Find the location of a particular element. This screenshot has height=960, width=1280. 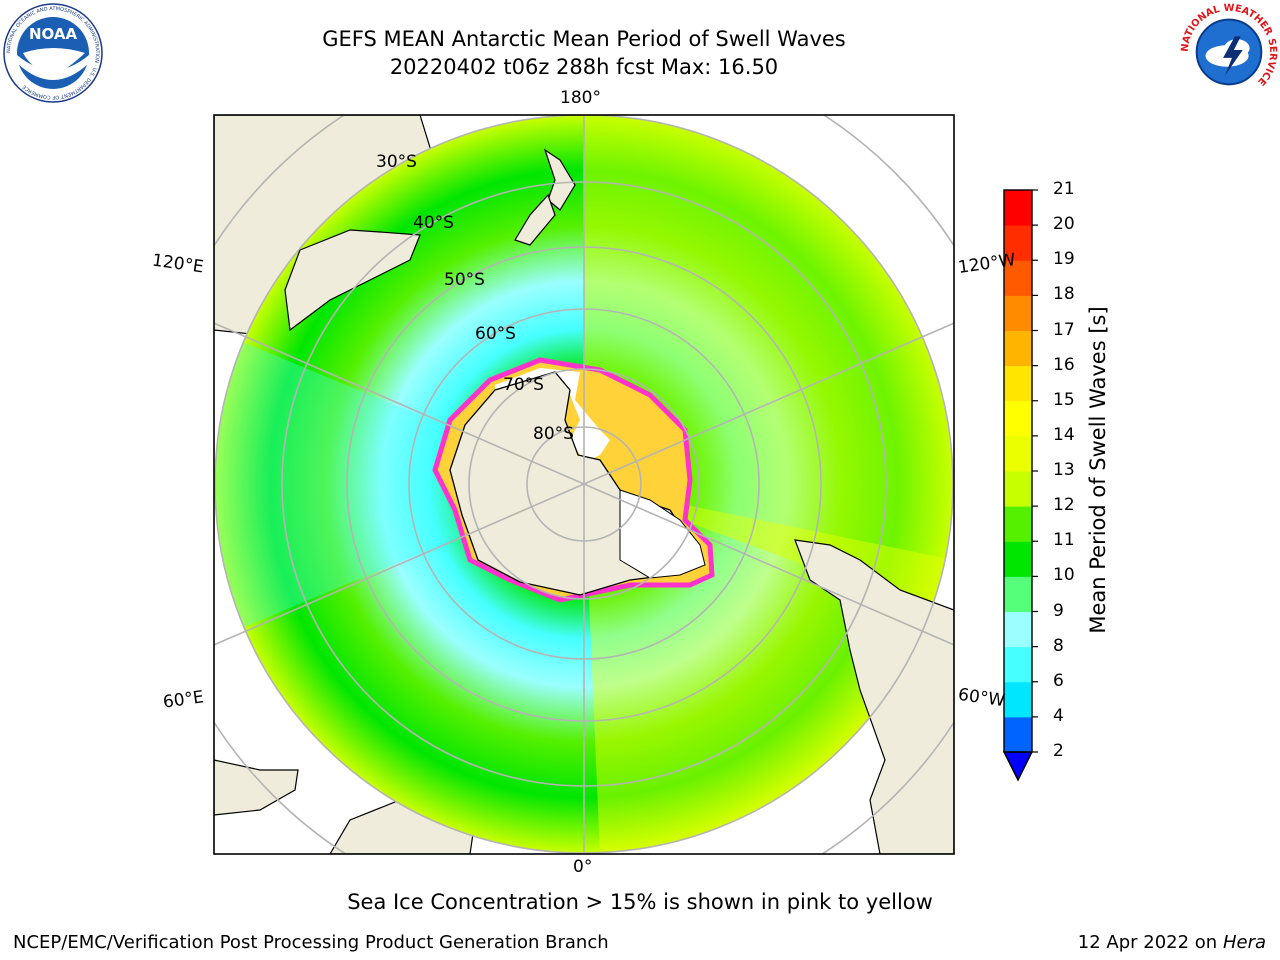

colorbar-tick-label: 6 is located at coordinates (1058, 680).